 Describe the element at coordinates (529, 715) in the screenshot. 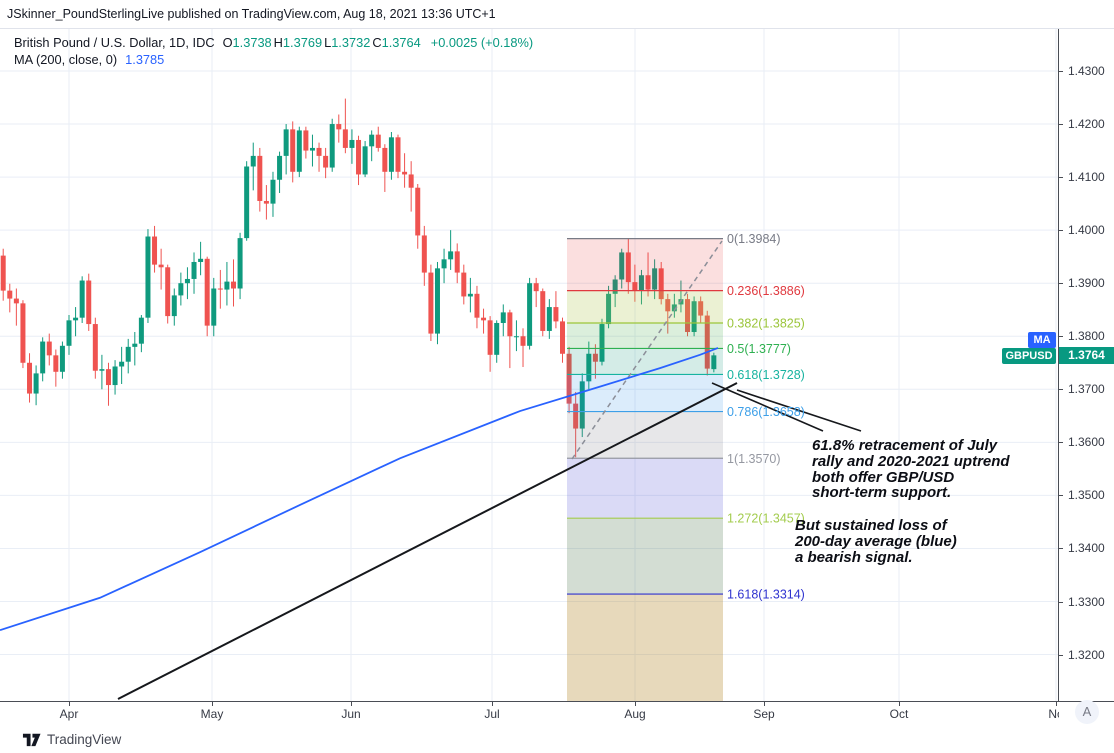

I see `time-scale: Apr May Jun Jul Aug Sep Oct No` at that location.